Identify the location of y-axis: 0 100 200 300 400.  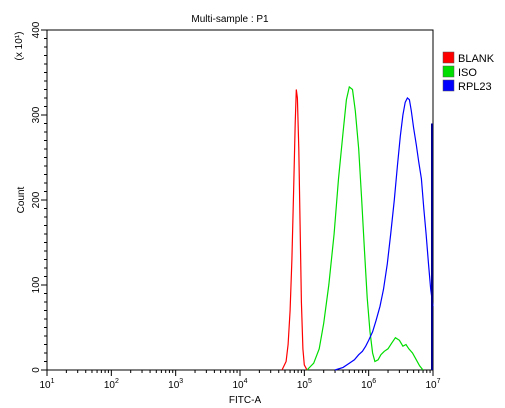
(39, 197).